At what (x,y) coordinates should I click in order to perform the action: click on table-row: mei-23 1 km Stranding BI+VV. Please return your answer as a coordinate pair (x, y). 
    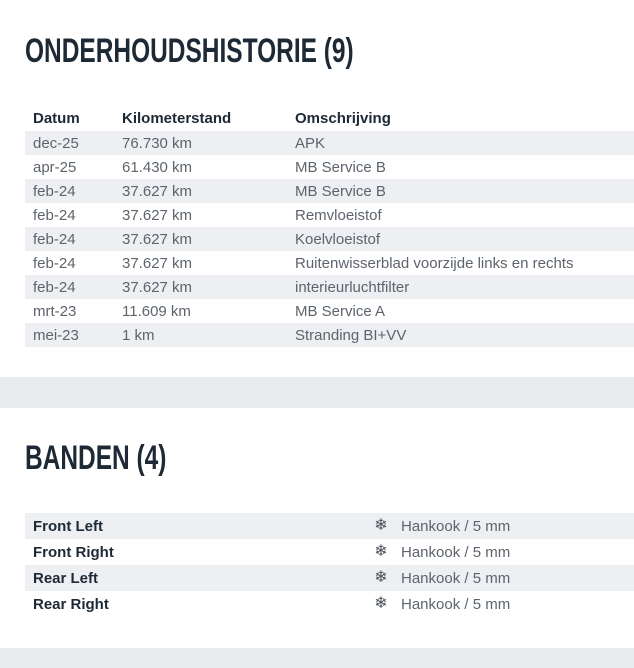
    Looking at the image, I should click on (329, 335).